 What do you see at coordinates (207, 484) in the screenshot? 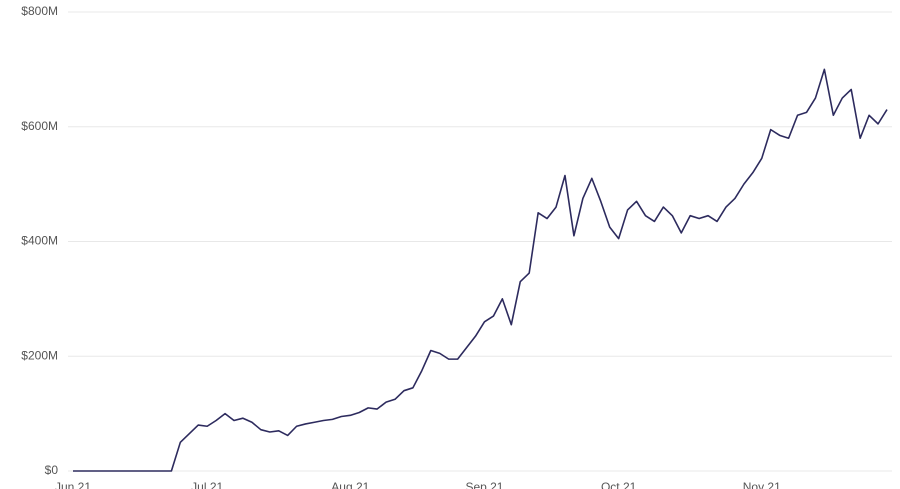
I see `x-tick-label: Jul 21` at bounding box center [207, 484].